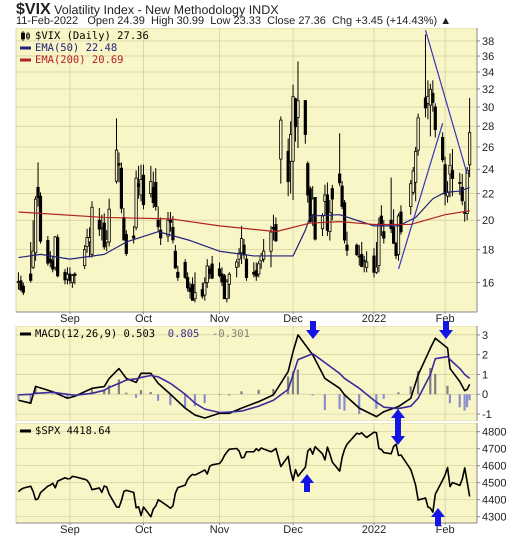 The width and height of the screenshot is (520, 540). I want to click on y-tick-label: 4500, so click(494, 484).